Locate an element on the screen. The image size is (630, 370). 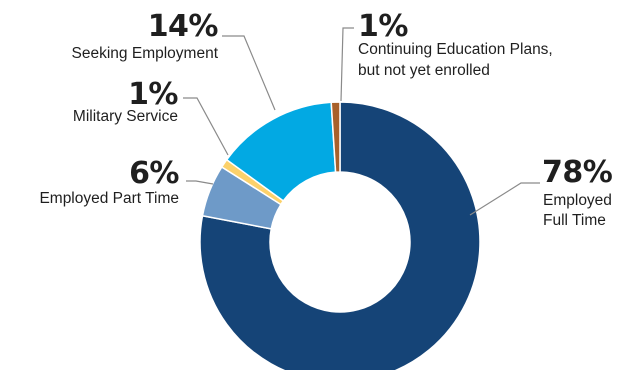
full-time-label-line2: Full Time is located at coordinates (574, 221).